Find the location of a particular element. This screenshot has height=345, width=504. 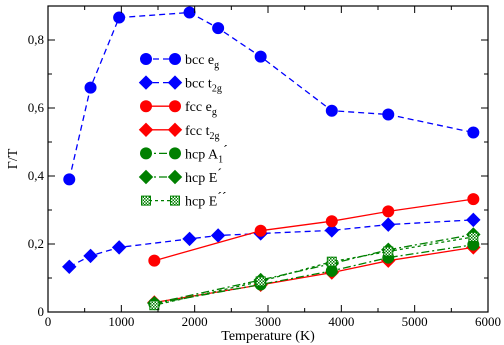

legend-item: fcc eg is located at coordinates (178, 109).